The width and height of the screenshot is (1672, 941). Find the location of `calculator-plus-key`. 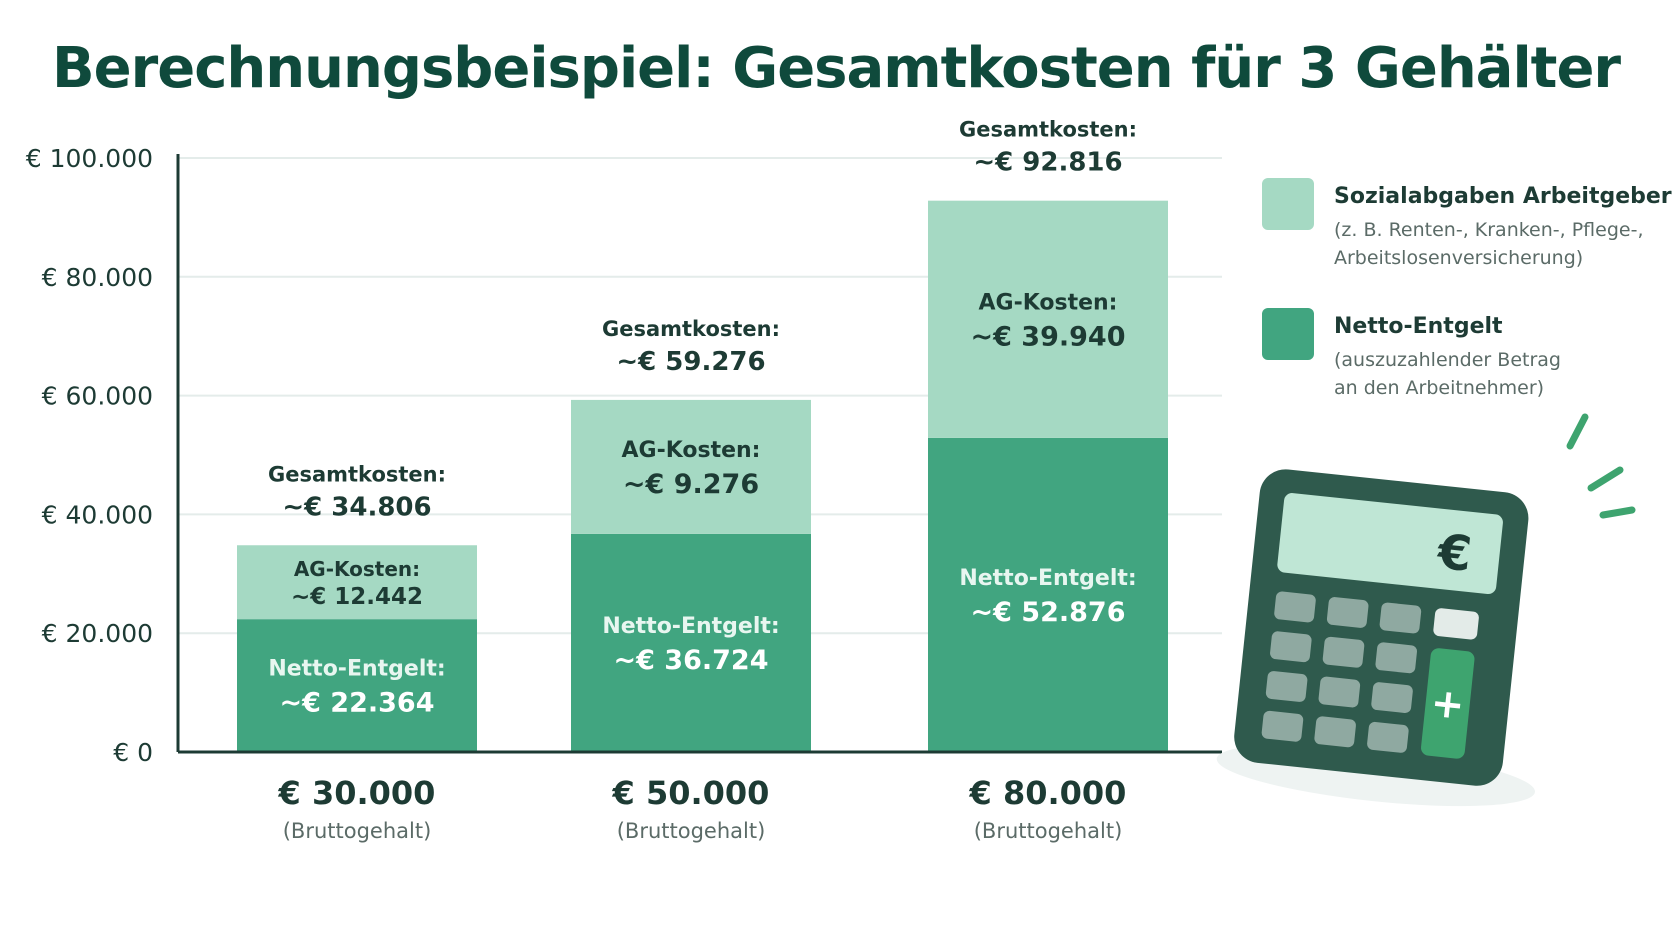

calculator-plus-key is located at coordinates (1448, 703).